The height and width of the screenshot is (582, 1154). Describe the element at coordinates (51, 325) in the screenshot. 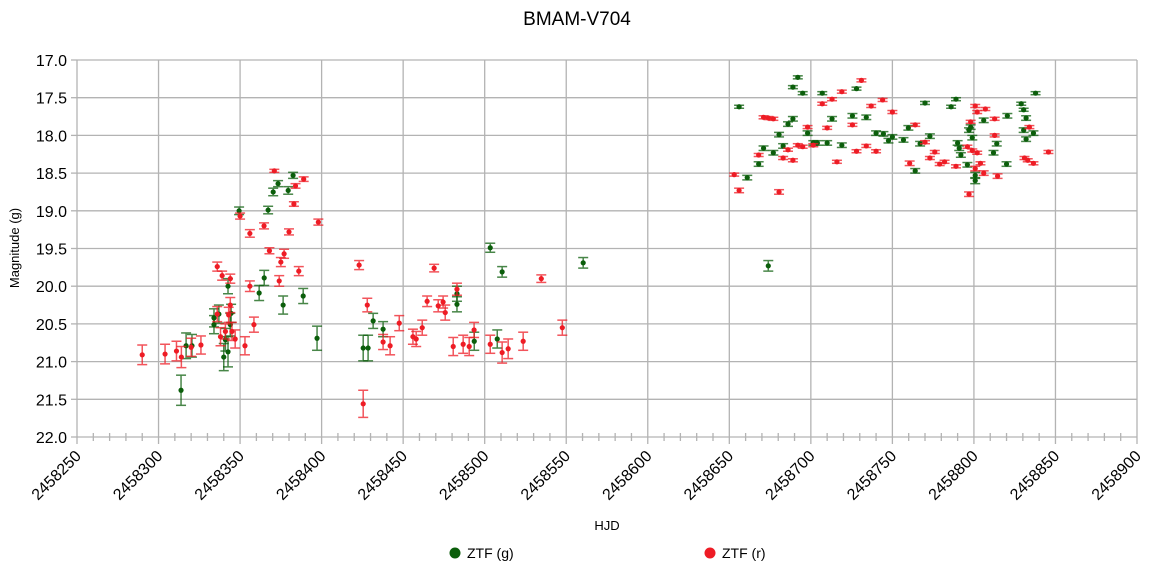

I see `y-tick-label: 20.5` at that location.